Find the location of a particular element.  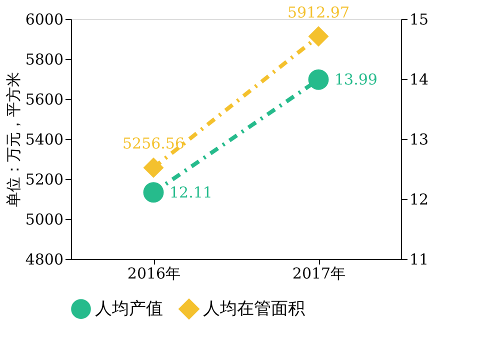

y-tick-label: 6000 is located at coordinates (44, 19).